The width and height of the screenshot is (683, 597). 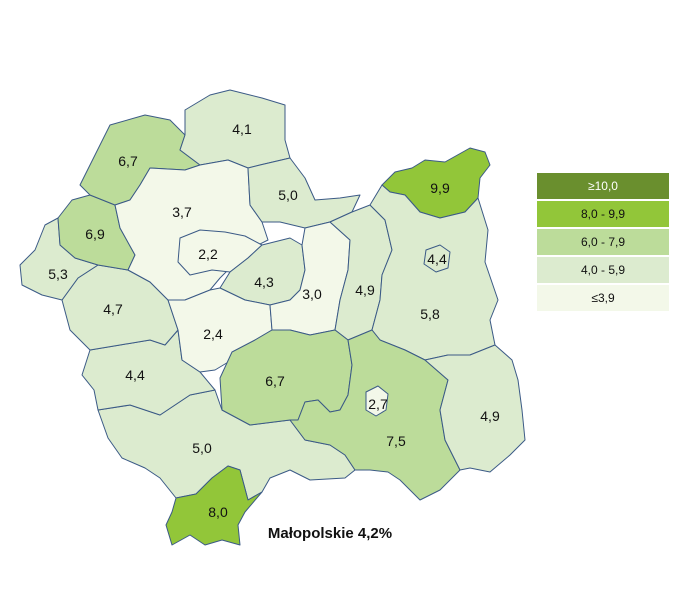 What do you see at coordinates (58, 274) in the screenshot?
I see `region-label-oswiecimski: 5,3` at bounding box center [58, 274].